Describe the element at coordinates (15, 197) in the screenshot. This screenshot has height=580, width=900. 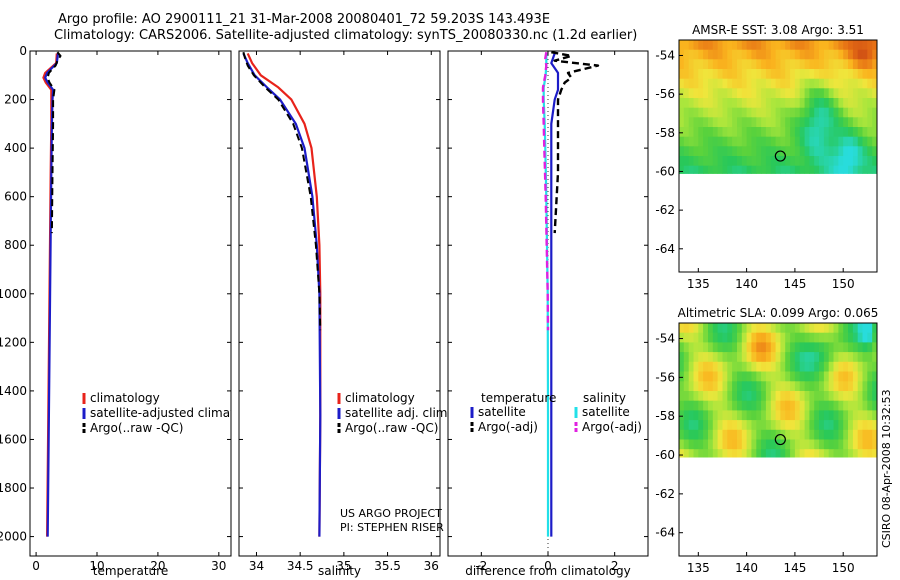
I see `temperature-ytick-label: 600` at that location.